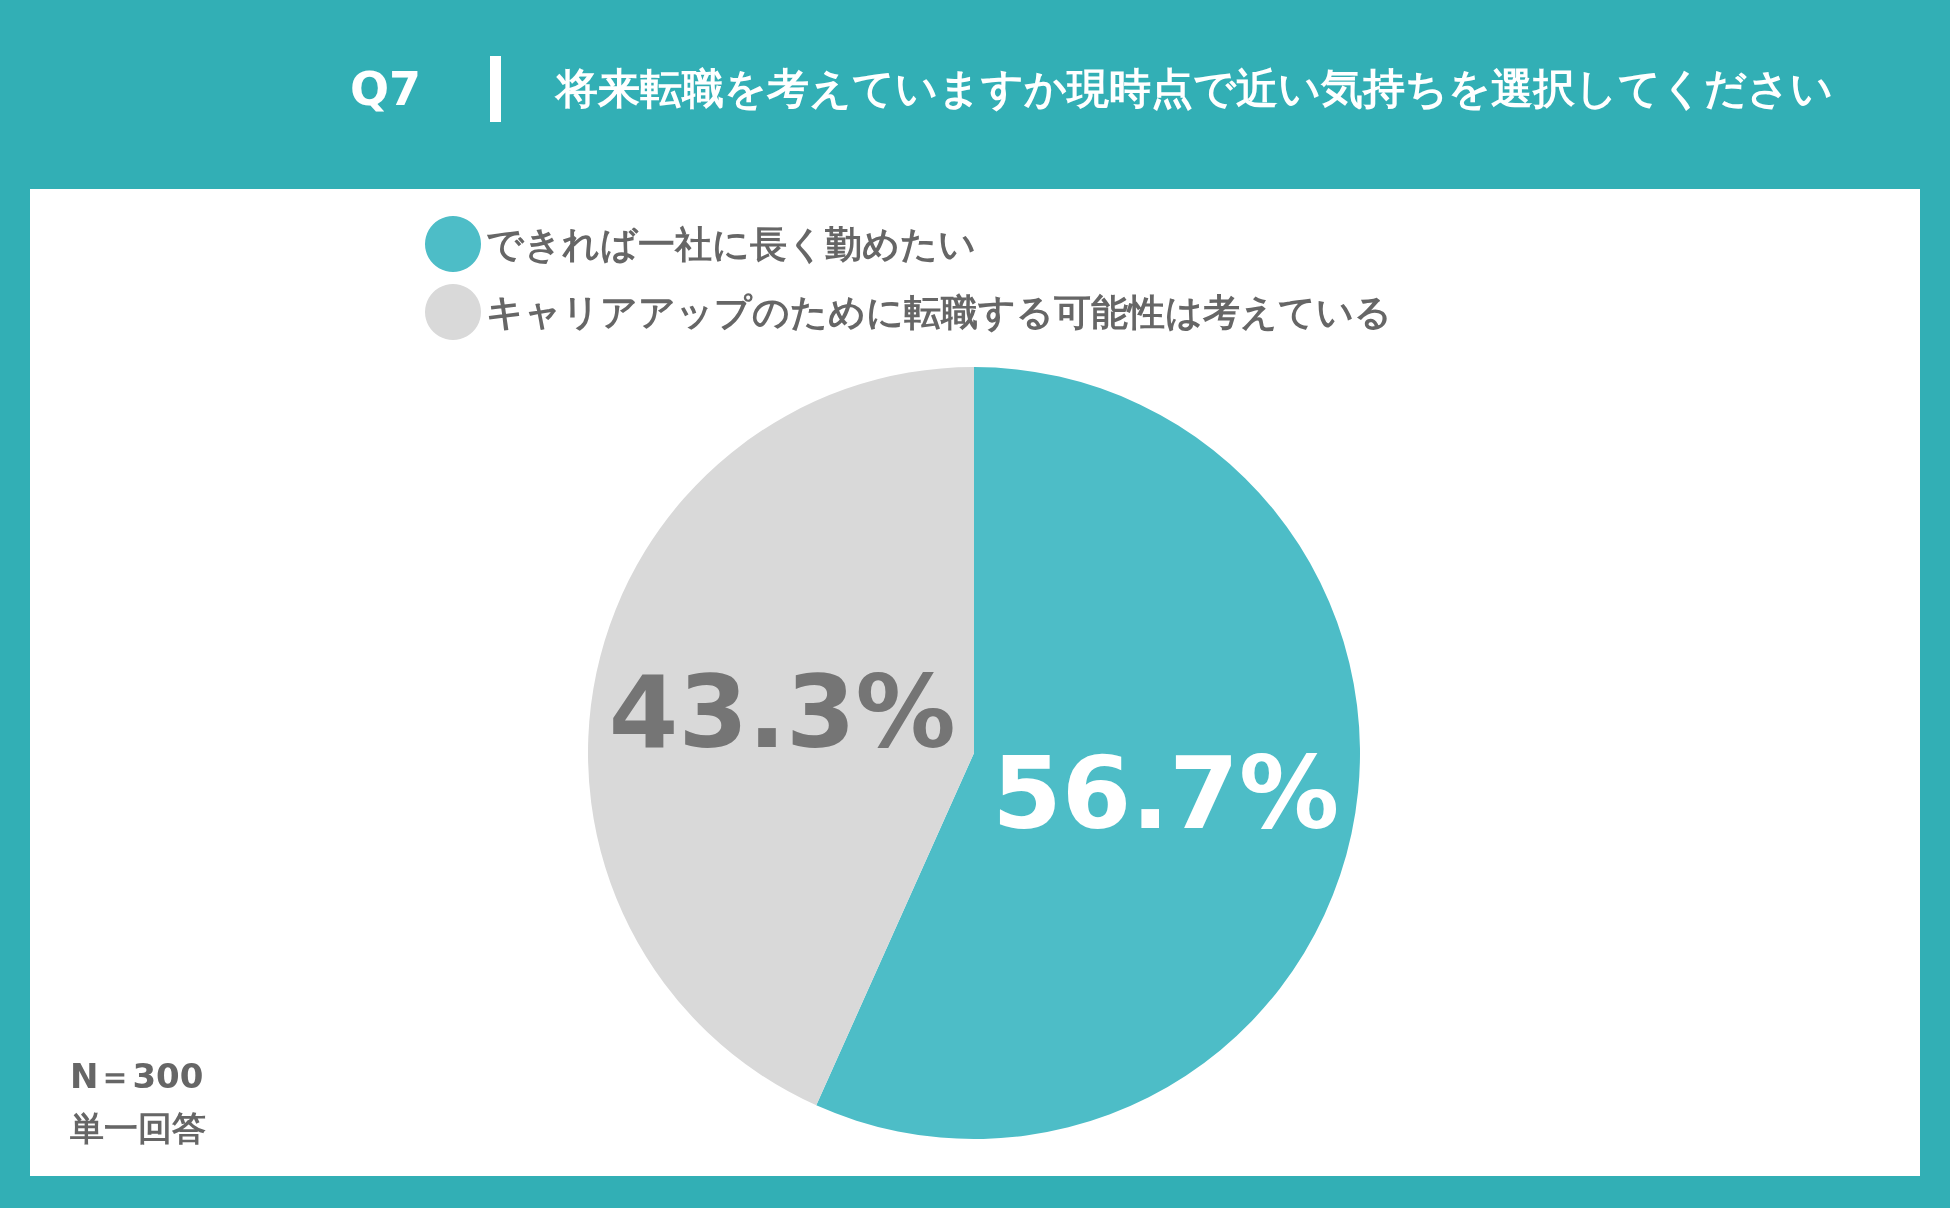  What do you see at coordinates (939, 312) in the screenshot?
I see `legend-label: キャリアアップのために転職する可能性は考えている` at bounding box center [939, 312].